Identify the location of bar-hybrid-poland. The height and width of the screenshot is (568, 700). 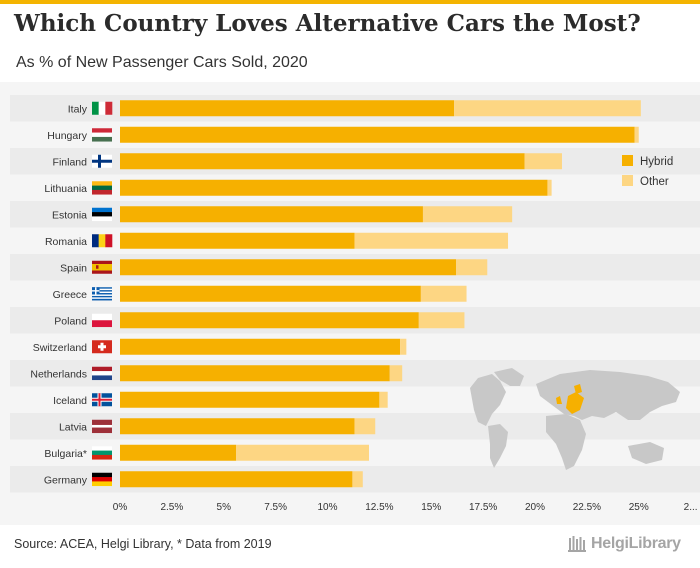
(269, 320).